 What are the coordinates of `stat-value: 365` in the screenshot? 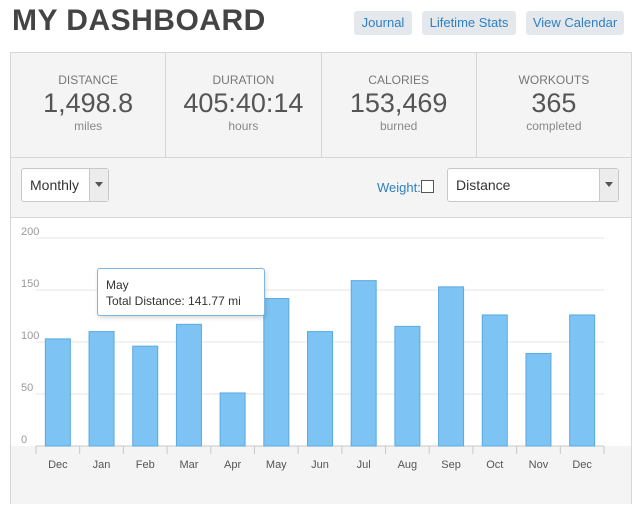 It's located at (554, 103).